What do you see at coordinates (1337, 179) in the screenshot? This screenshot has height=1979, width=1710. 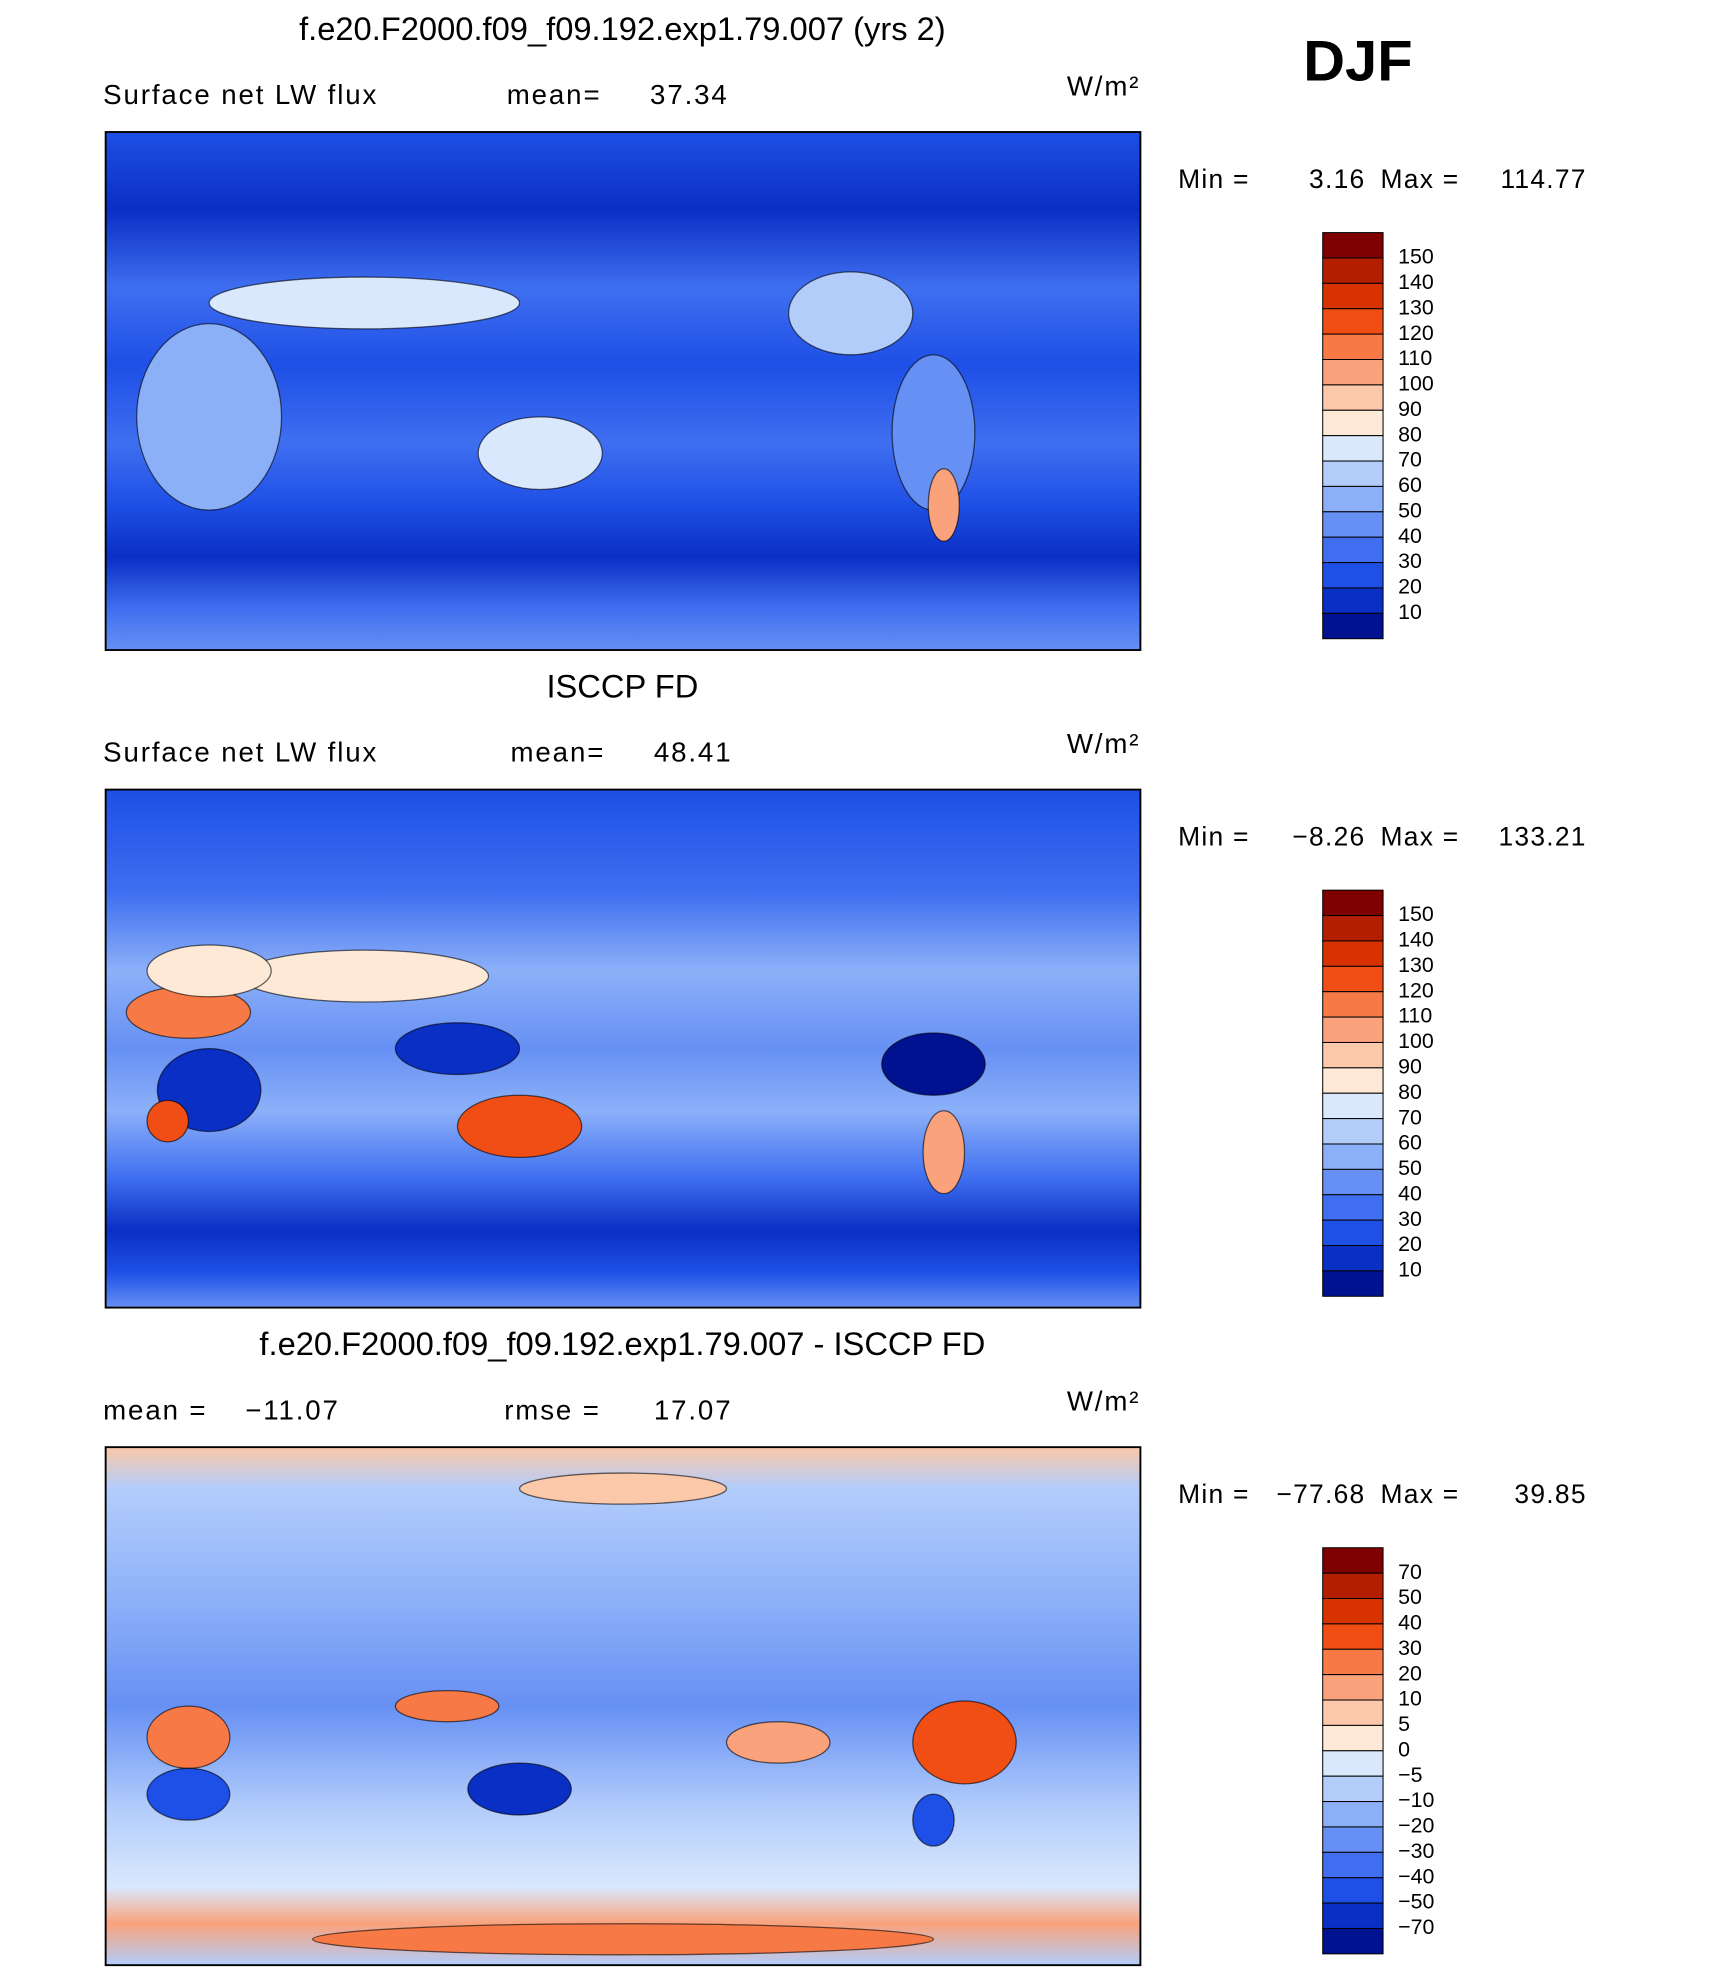 I see `min-value: 3.16` at bounding box center [1337, 179].